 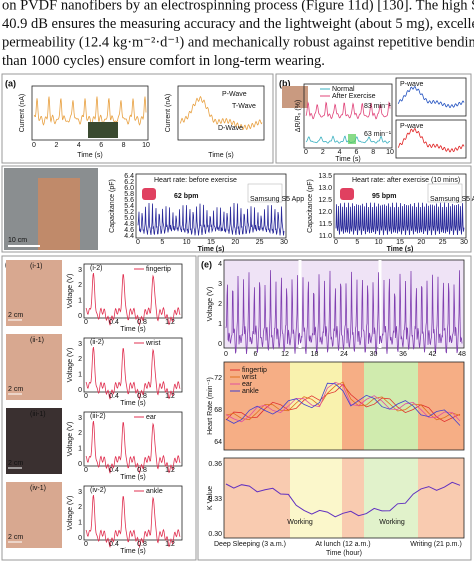 I want to click on plot-title: Heart rate: after exercise (10 mins), so click(x=406, y=180).